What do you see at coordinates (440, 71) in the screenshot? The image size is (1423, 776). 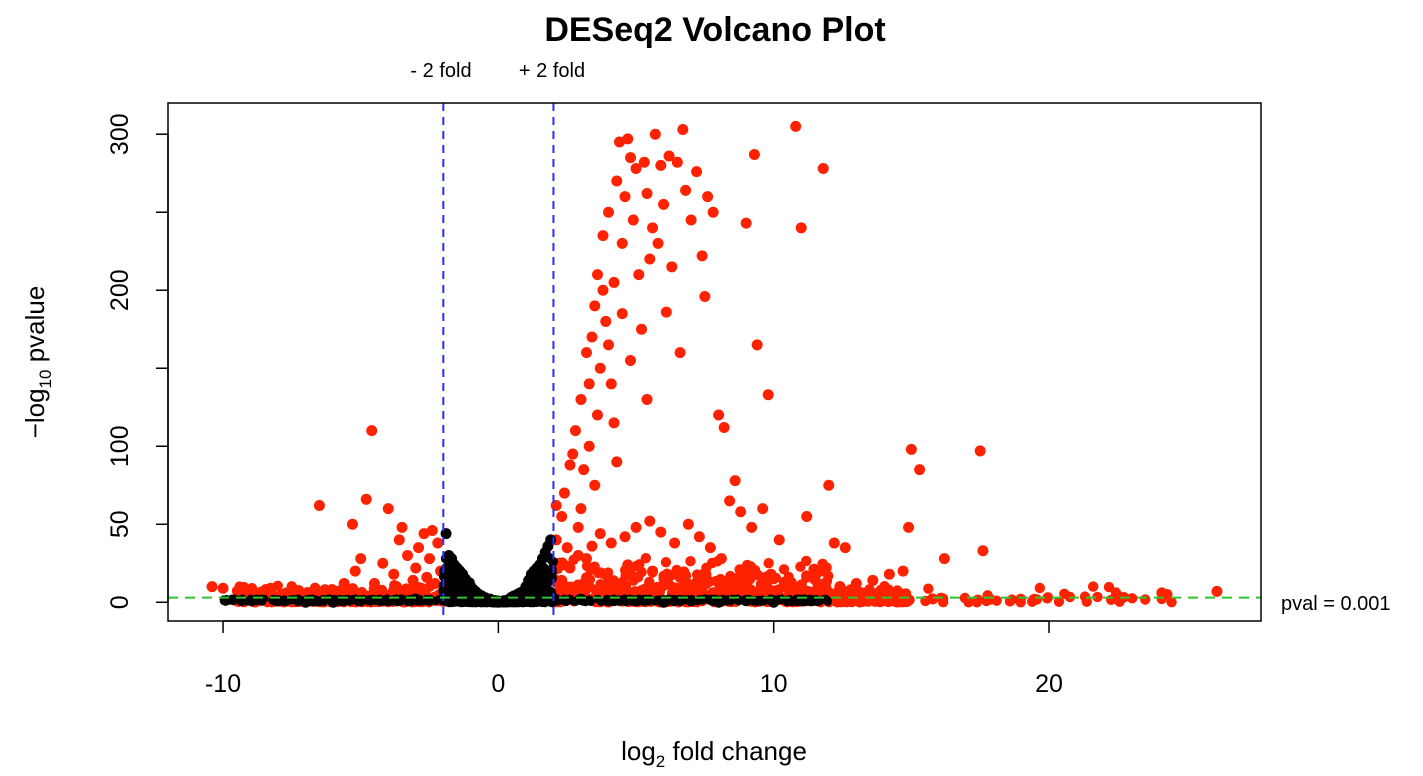 I see `minus-fold-label: - 2 fold` at bounding box center [440, 71].